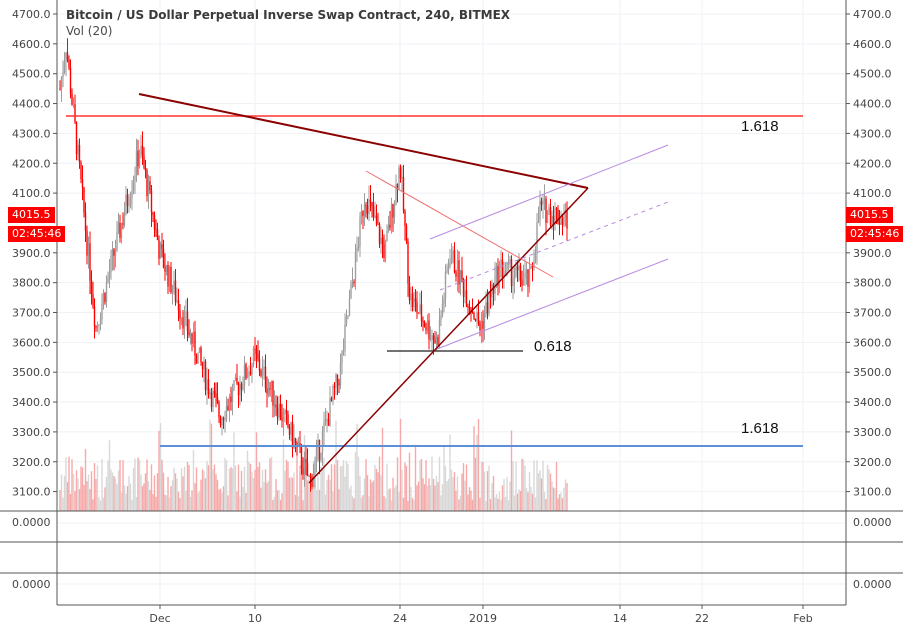 The height and width of the screenshot is (629, 903). Describe the element at coordinates (400, 618) in the screenshot. I see `time-tick-label: 24` at that location.